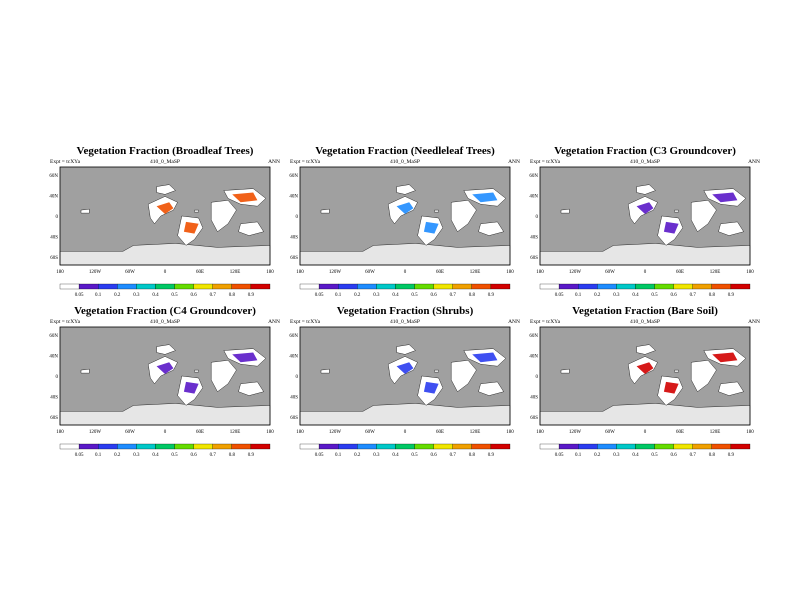  I want to click on x-tick-label: 60W, so click(370, 432).